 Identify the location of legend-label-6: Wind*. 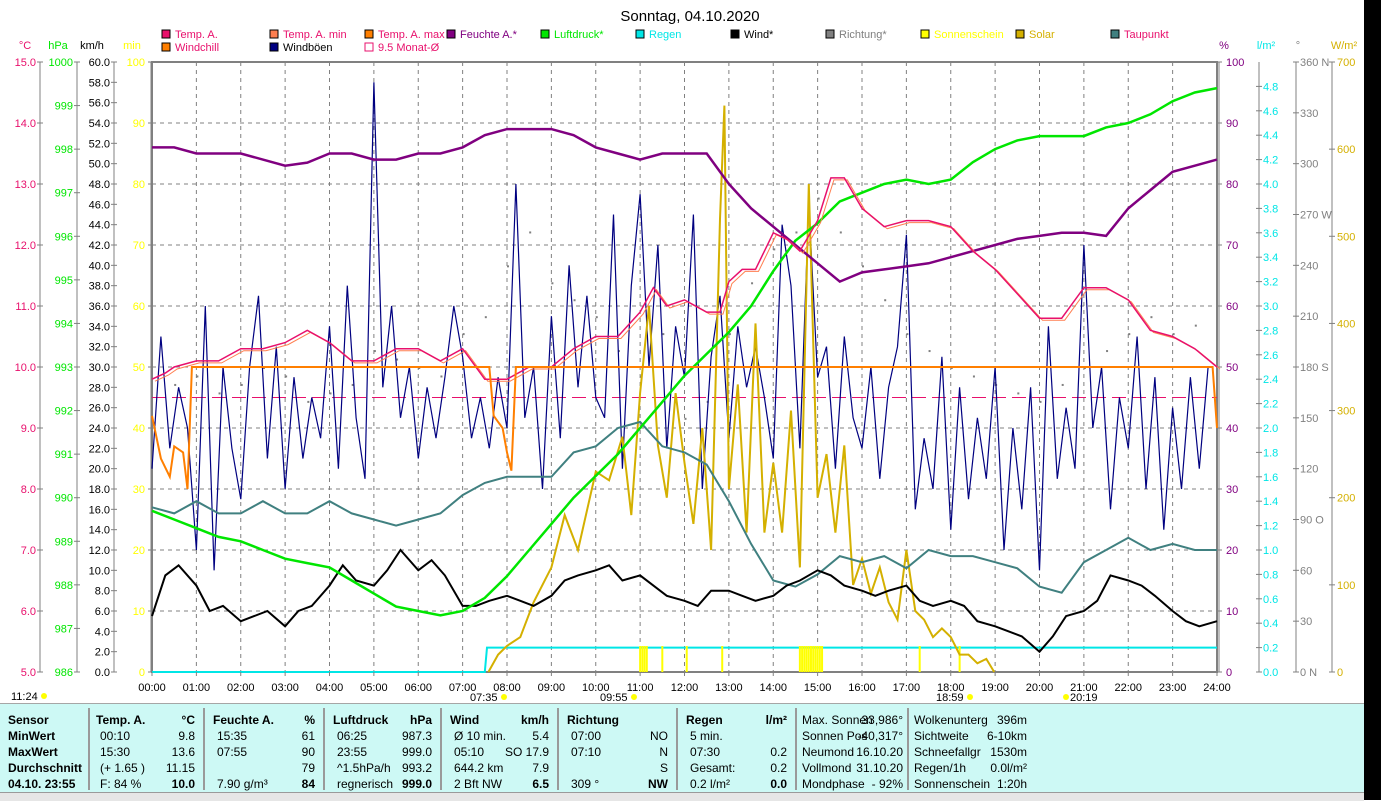
(759, 35).